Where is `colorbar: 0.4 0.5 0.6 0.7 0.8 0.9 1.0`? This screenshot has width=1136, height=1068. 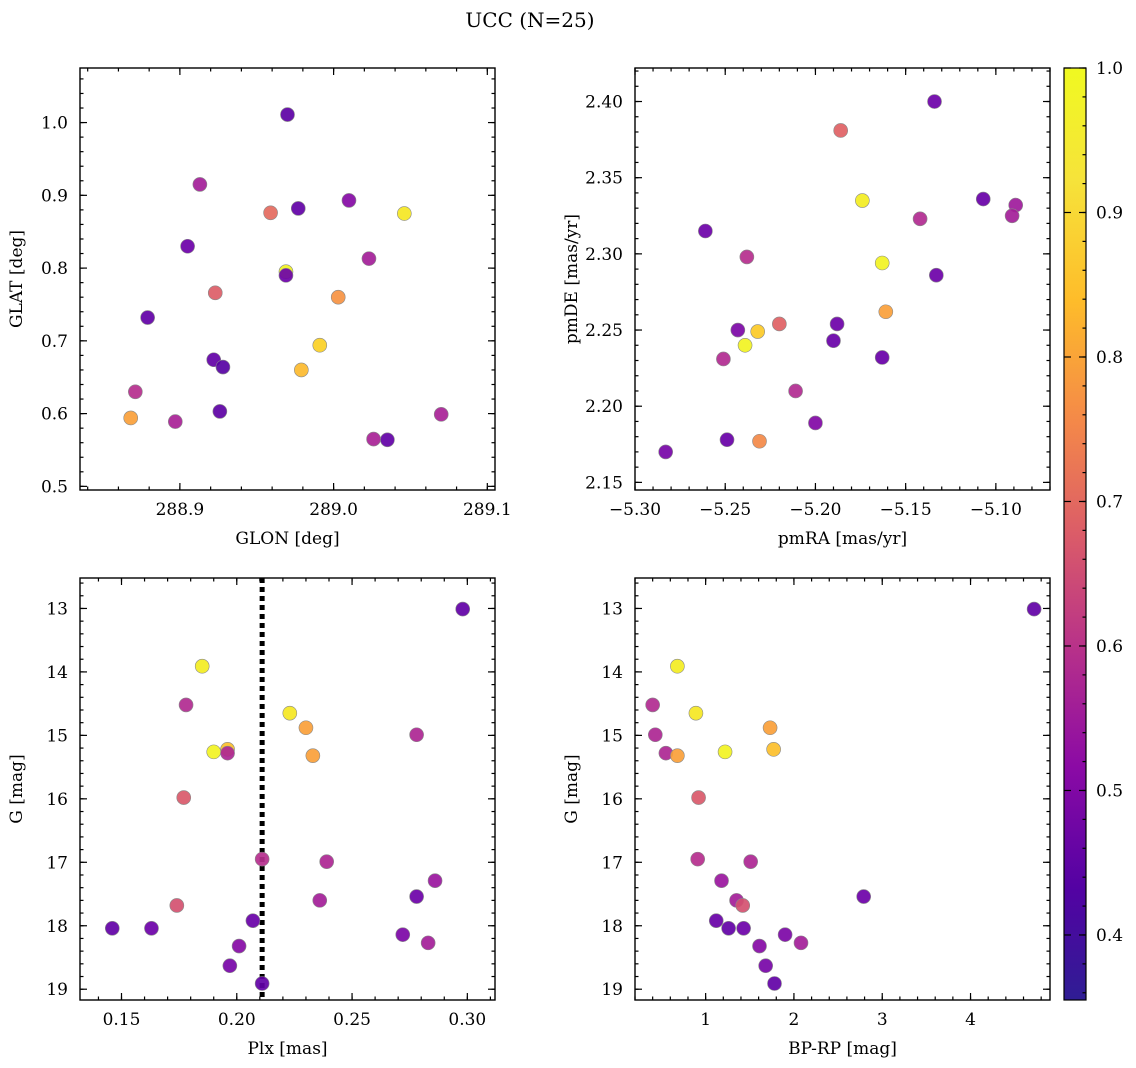
colorbar: 0.4 0.5 0.6 0.7 0.8 0.9 1.0 is located at coordinates (1093, 530).